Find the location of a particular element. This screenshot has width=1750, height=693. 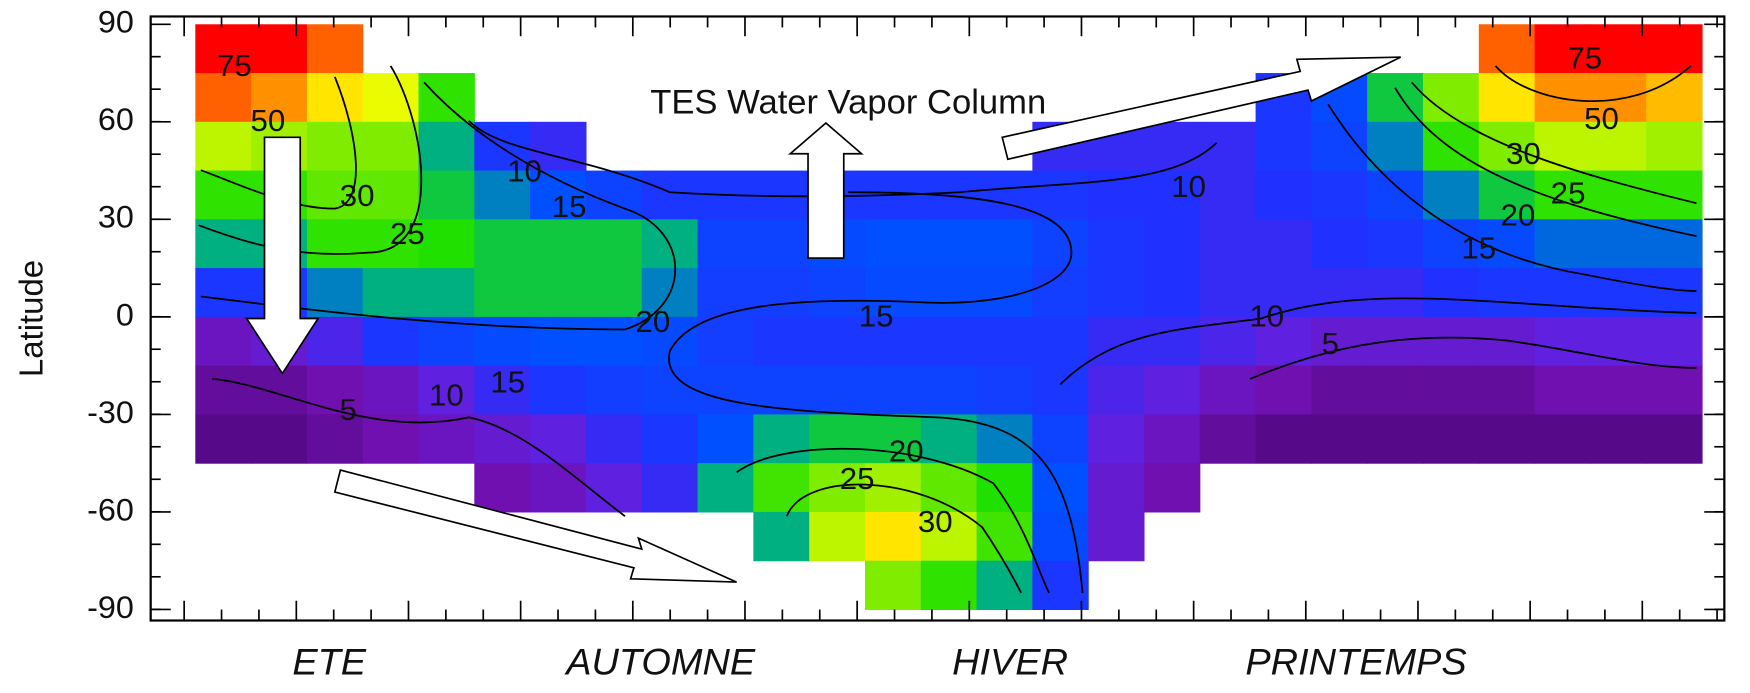

y-tick-label: -30 is located at coordinates (110, 412).